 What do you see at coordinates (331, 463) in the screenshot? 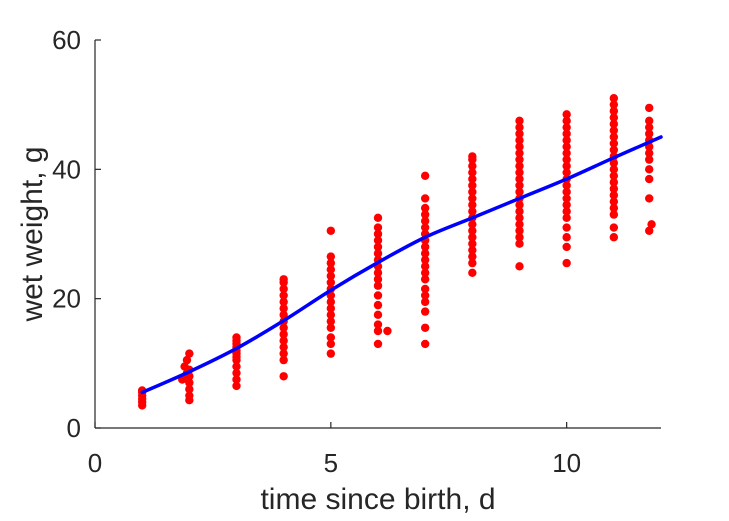
I see `x-tick-label: 5` at bounding box center [331, 463].